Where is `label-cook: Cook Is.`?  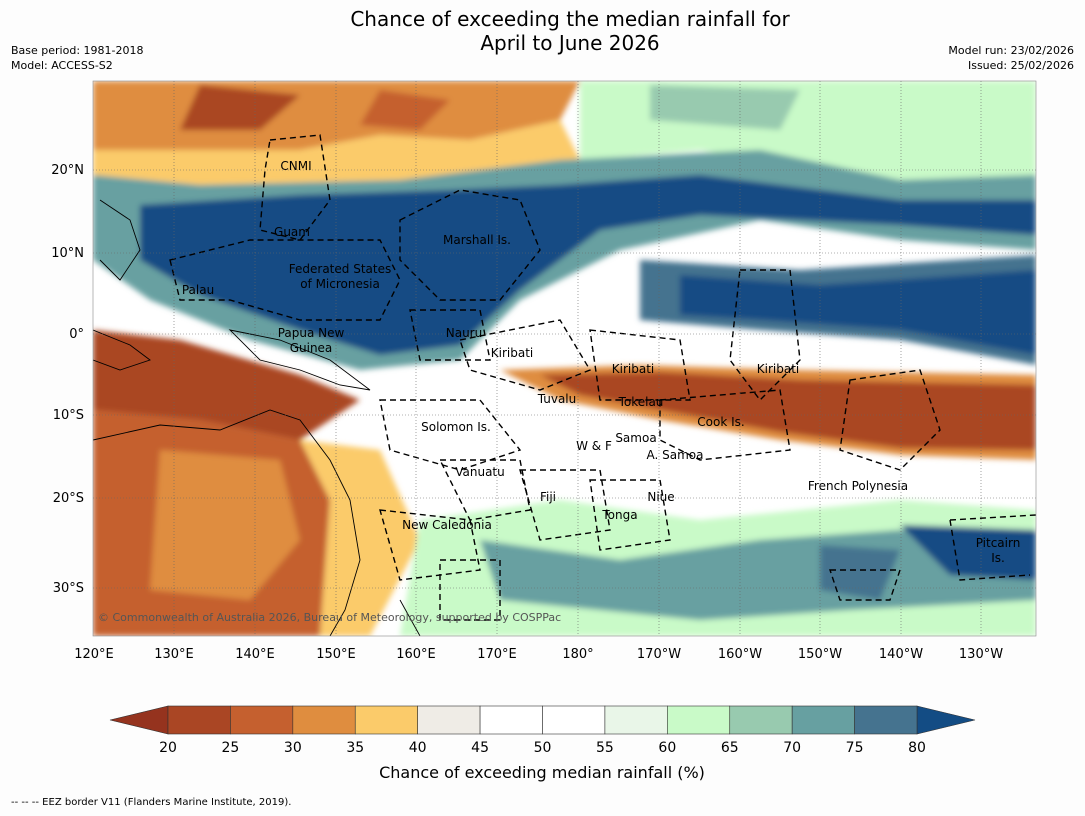 label-cook: Cook Is. is located at coordinates (720, 422).